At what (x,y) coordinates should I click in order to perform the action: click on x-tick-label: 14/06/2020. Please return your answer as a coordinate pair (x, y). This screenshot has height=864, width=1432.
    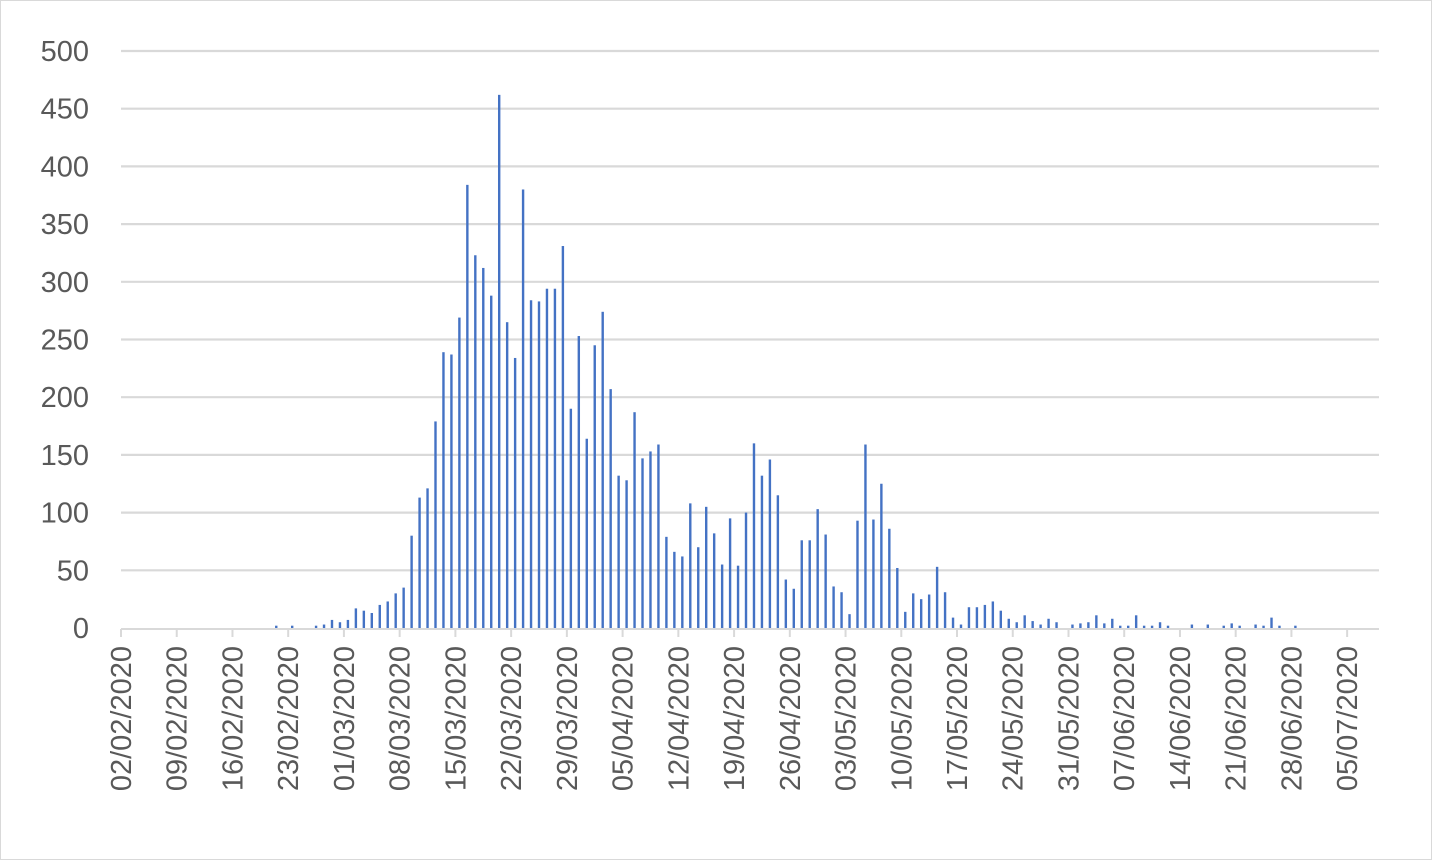
    Looking at the image, I should click on (1181, 718).